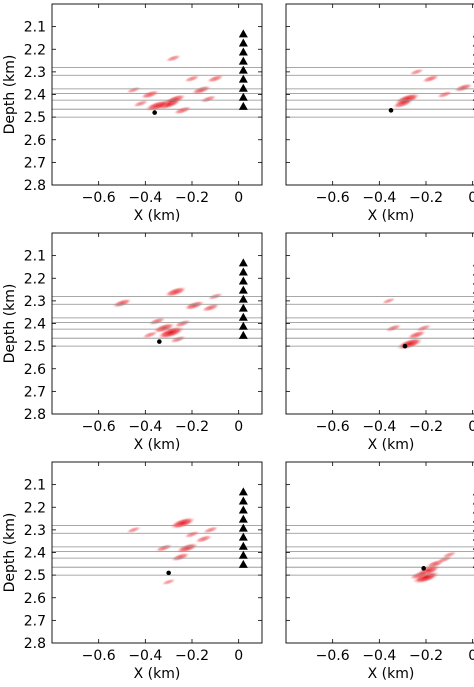  Describe the element at coordinates (35, 554) in the screenshot. I see `y-tick-label: 2.4` at that location.